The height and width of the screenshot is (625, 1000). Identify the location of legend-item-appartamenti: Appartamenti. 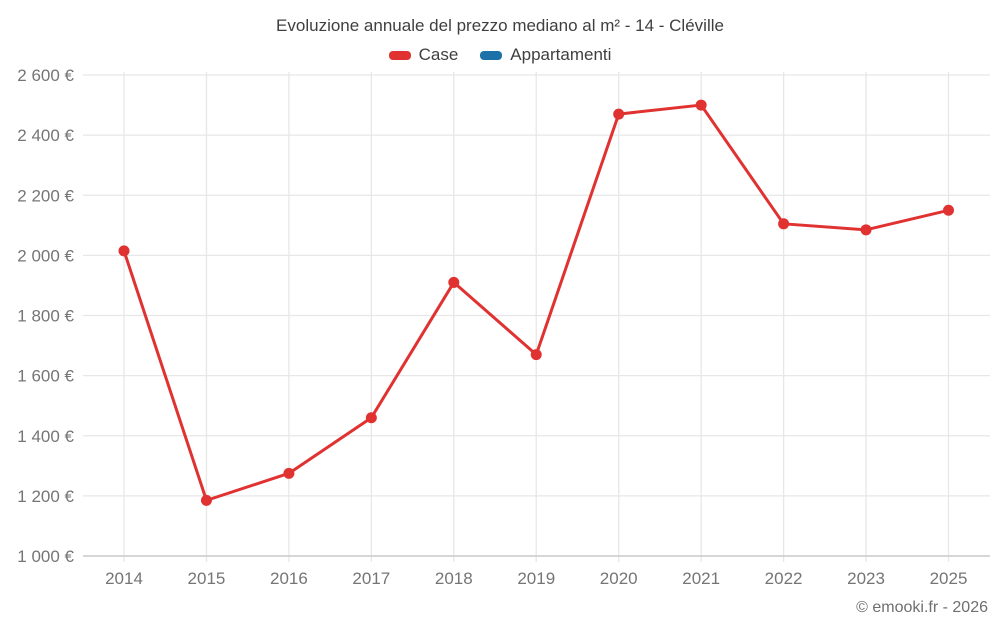
(545, 55).